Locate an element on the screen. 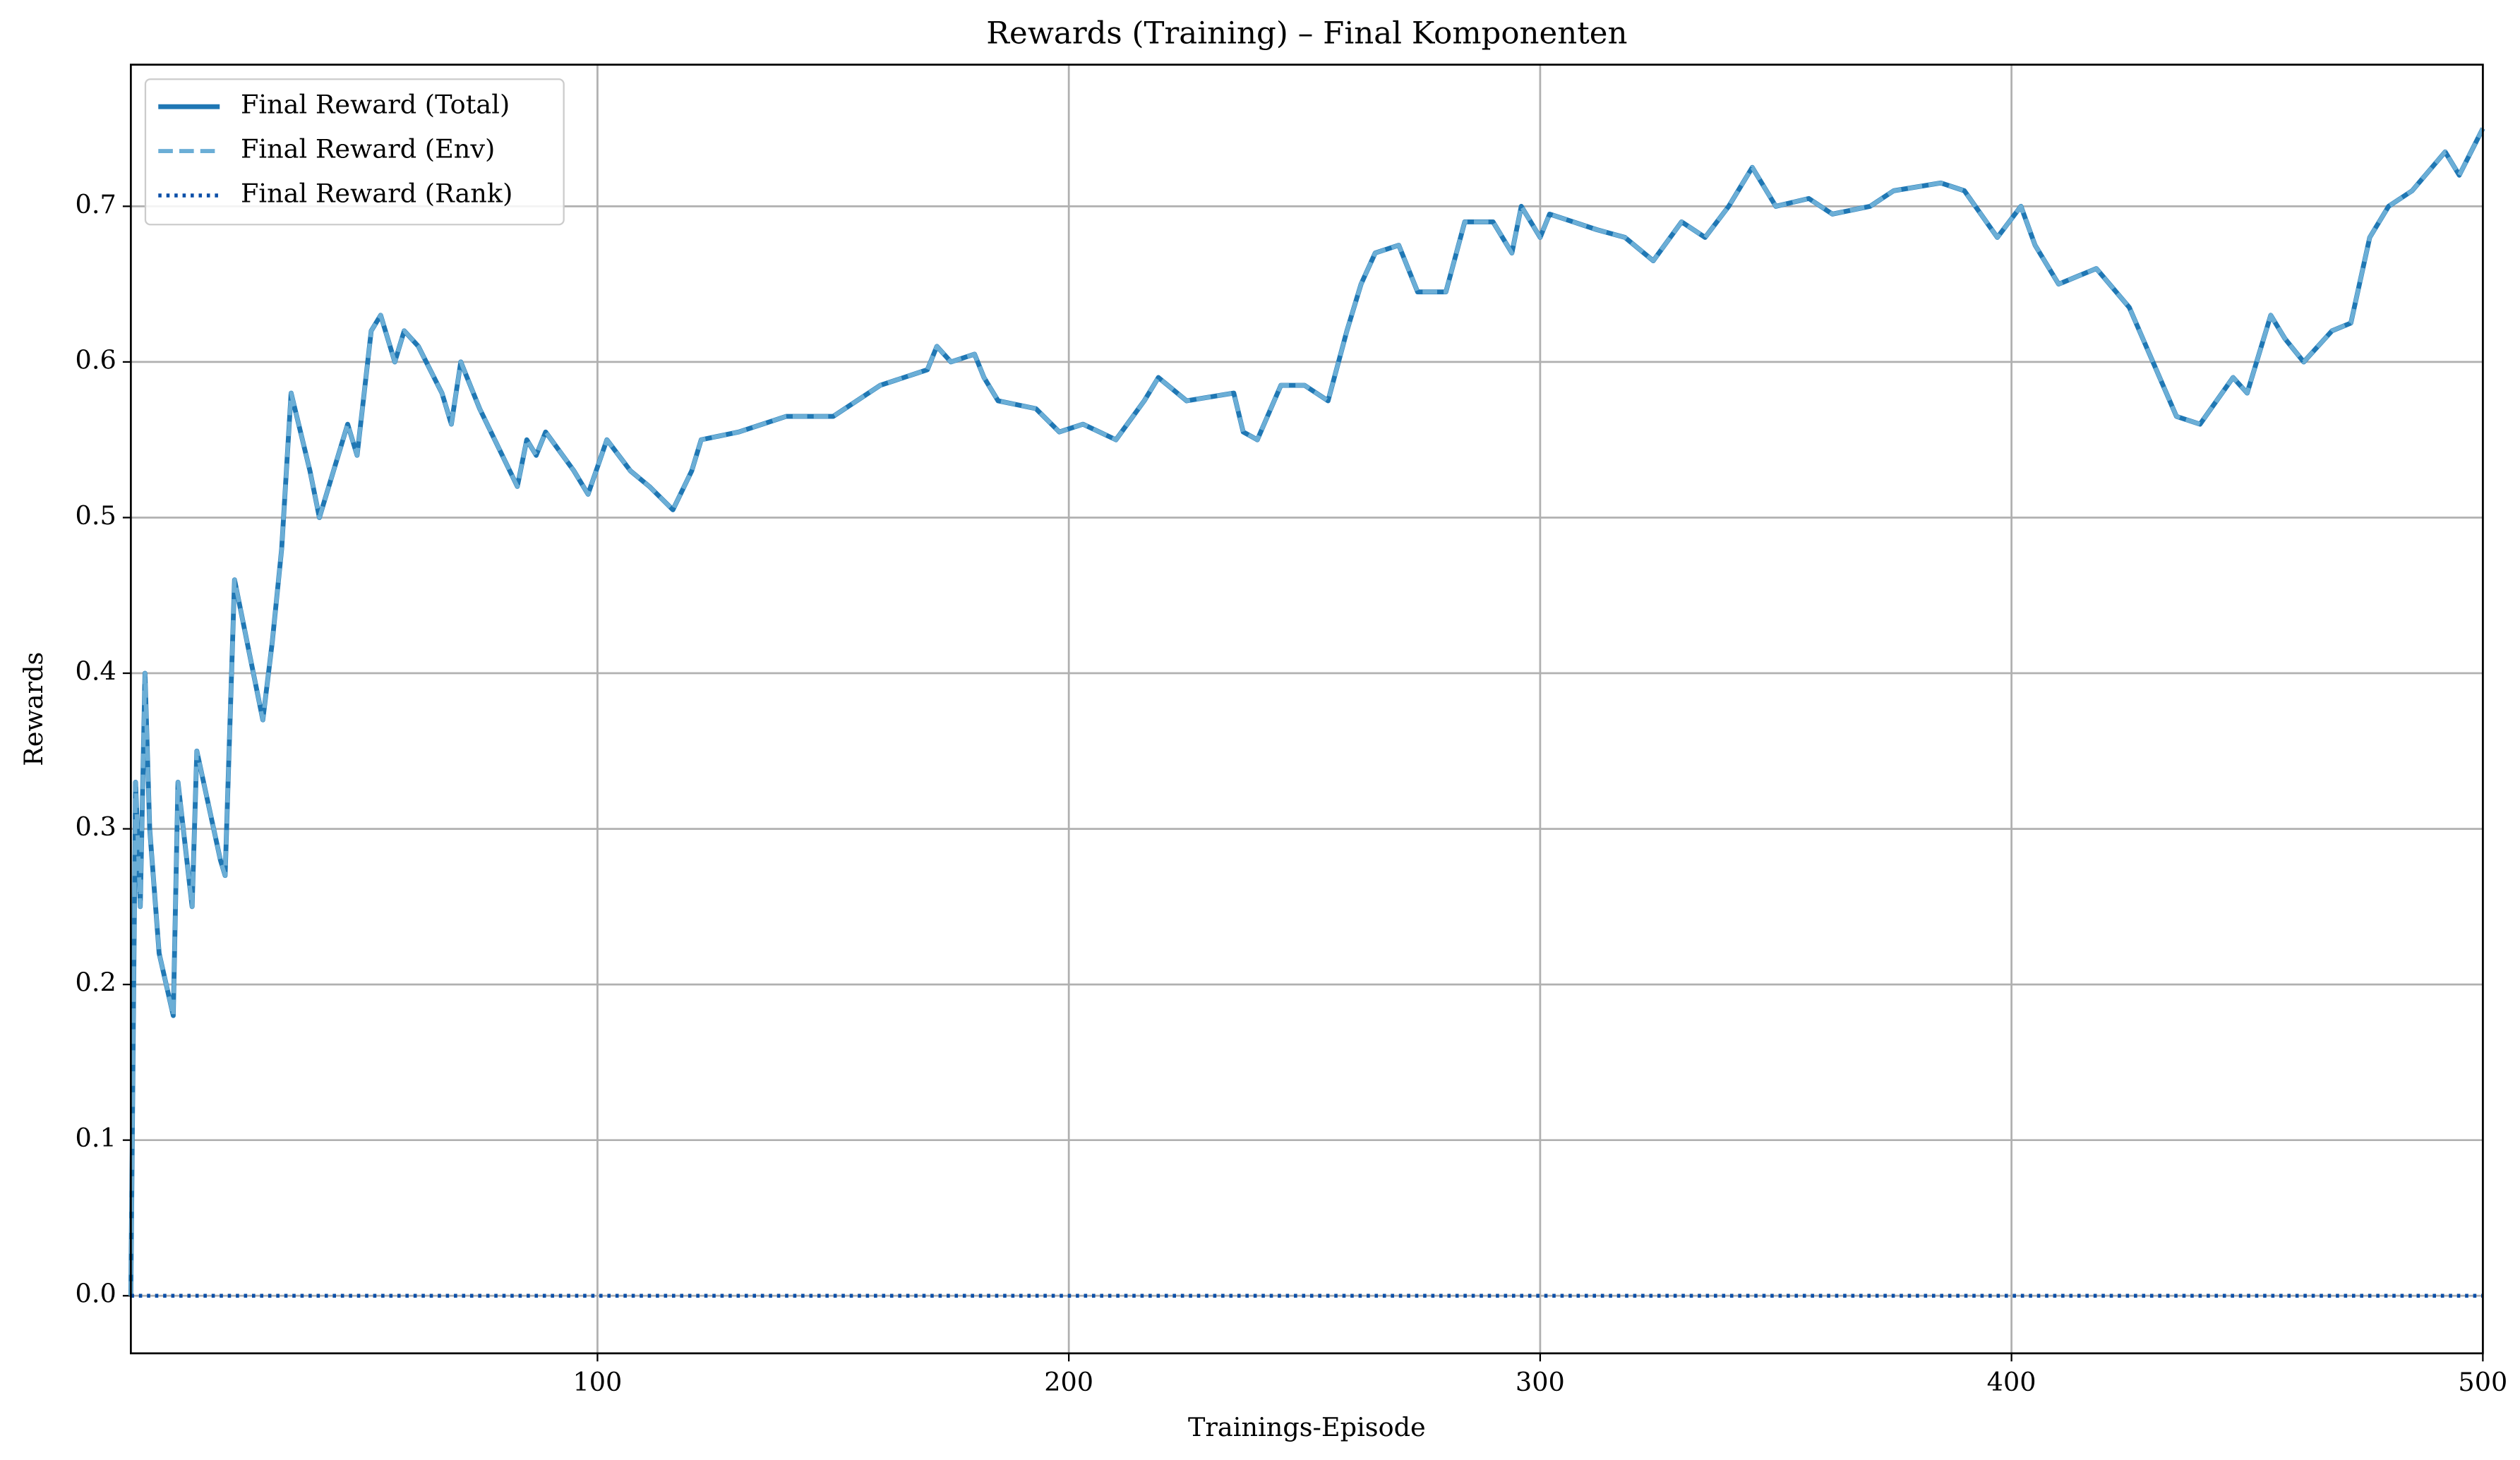  legend-label: Final Reward (Total) is located at coordinates (376, 105).